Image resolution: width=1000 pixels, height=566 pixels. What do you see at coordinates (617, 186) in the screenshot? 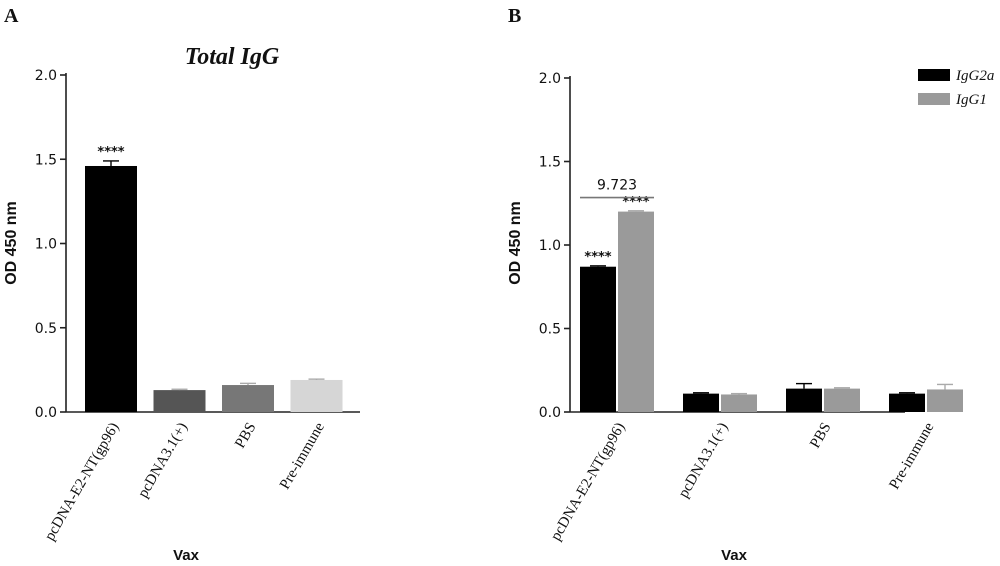
I see `ratio-annotation-label: 9.723` at bounding box center [617, 186].